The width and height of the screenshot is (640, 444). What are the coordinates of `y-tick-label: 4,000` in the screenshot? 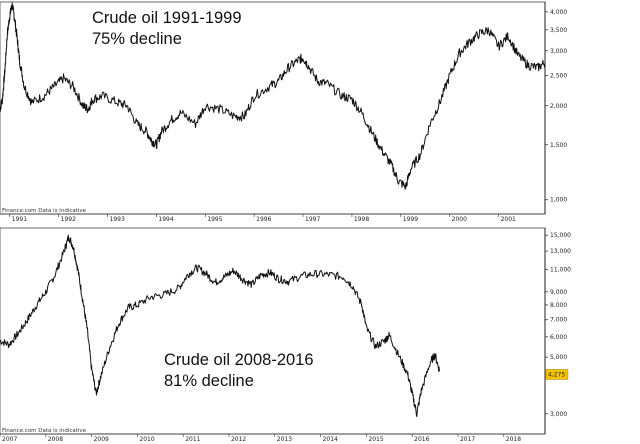 It's located at (558, 12).